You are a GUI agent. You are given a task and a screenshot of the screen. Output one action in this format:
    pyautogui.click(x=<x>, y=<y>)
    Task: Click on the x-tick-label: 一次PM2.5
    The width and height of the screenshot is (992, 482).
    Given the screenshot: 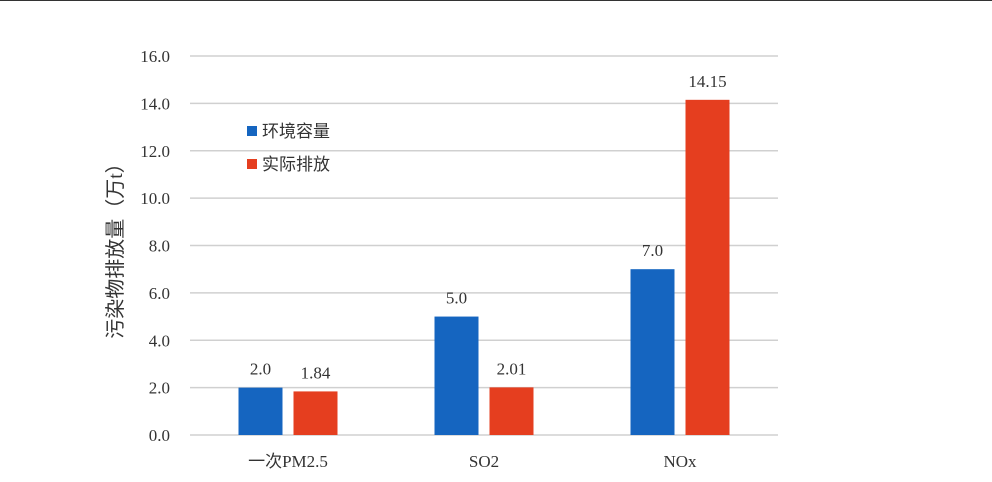 What is the action you would take?
    pyautogui.click(x=288, y=461)
    